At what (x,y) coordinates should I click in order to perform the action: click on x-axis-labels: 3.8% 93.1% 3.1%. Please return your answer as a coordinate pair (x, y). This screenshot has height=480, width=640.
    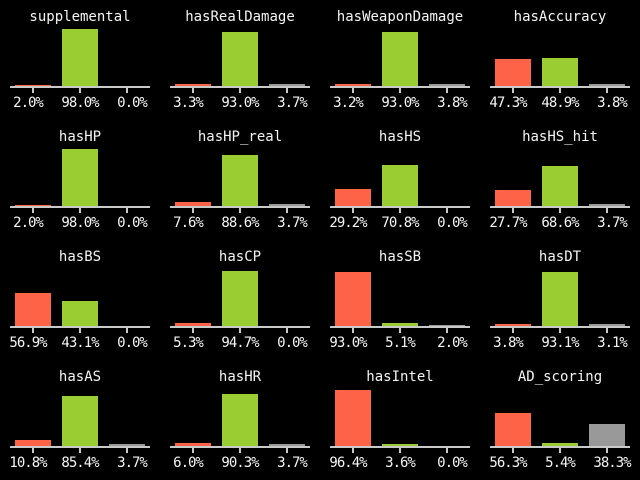
    Looking at the image, I should click on (560, 343).